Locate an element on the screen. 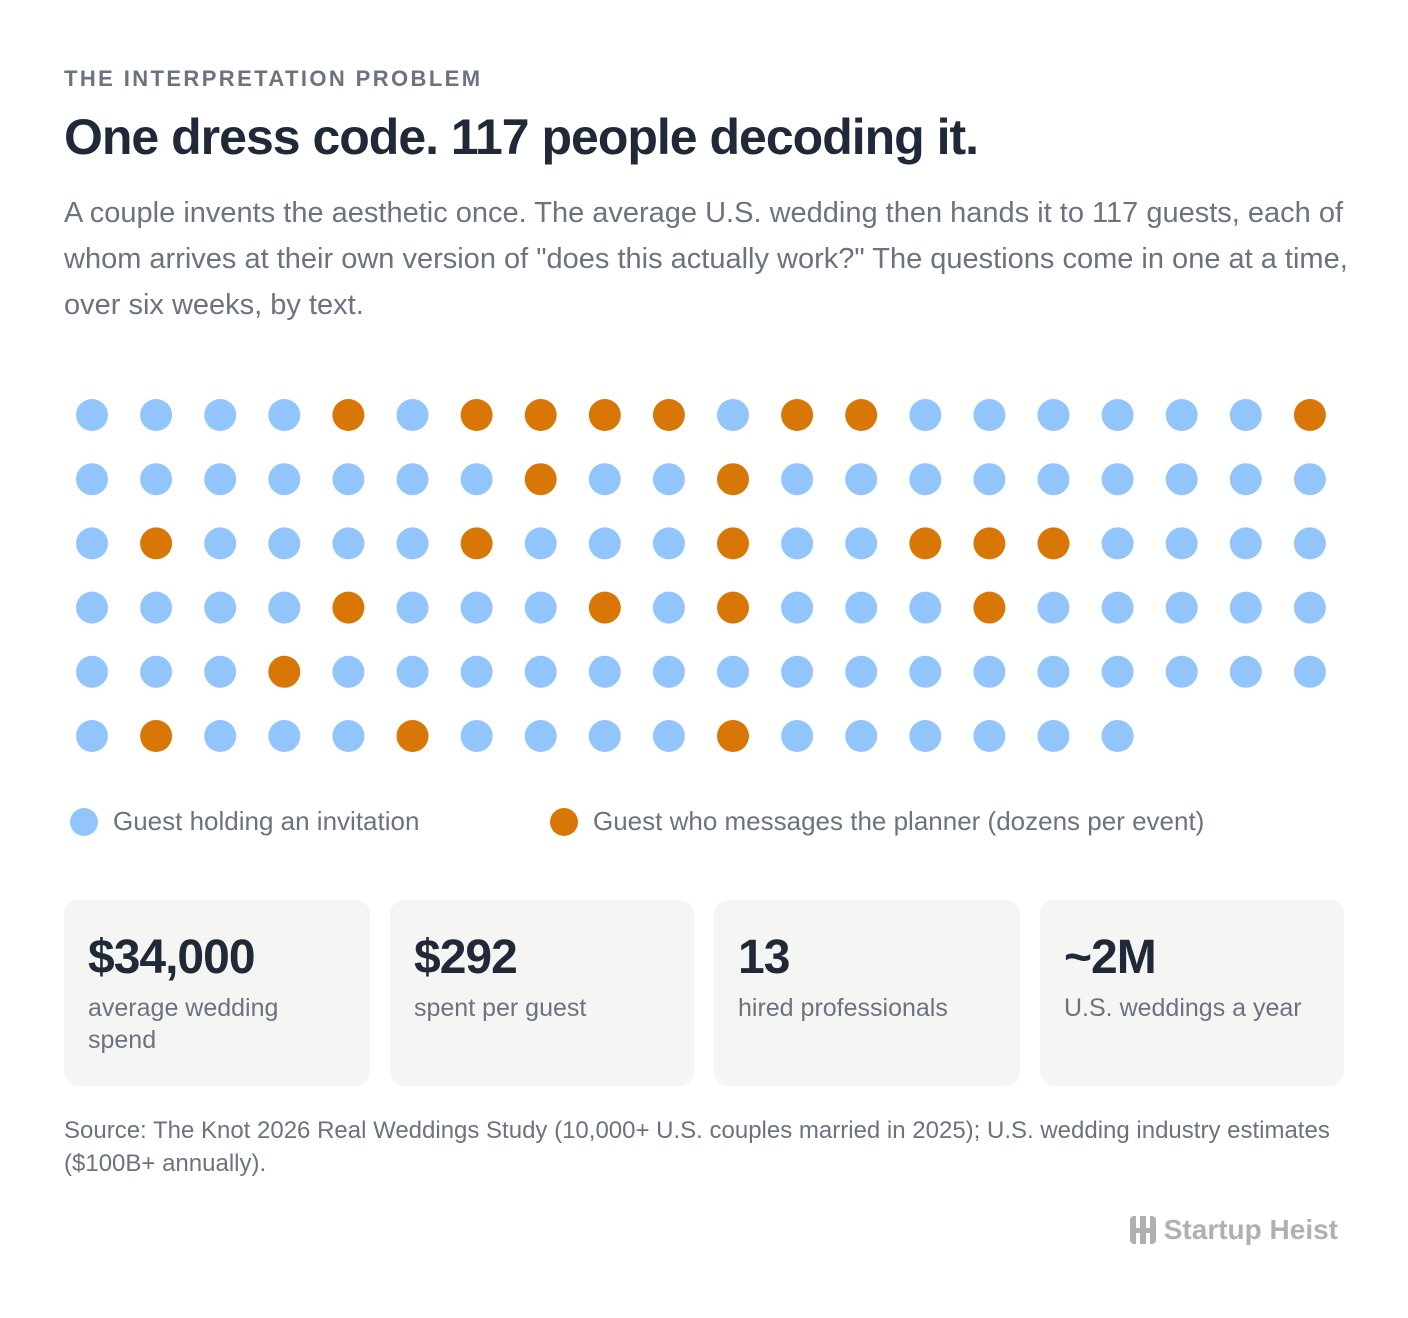  legend-swatch-invitation is located at coordinates (84, 821).